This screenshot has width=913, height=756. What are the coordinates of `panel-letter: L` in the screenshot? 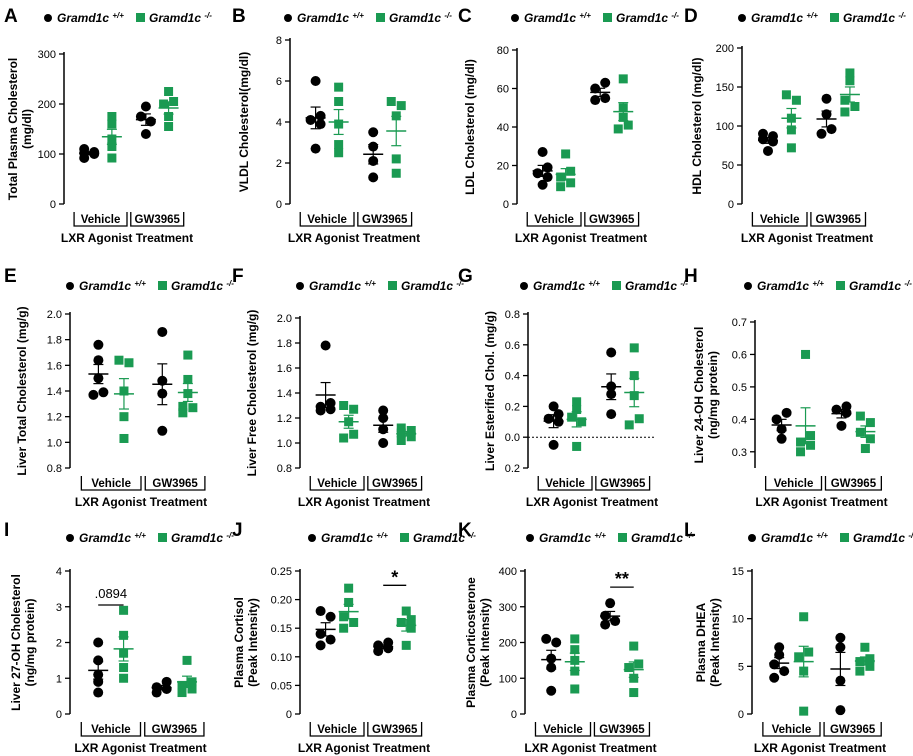 It's located at (690, 530).